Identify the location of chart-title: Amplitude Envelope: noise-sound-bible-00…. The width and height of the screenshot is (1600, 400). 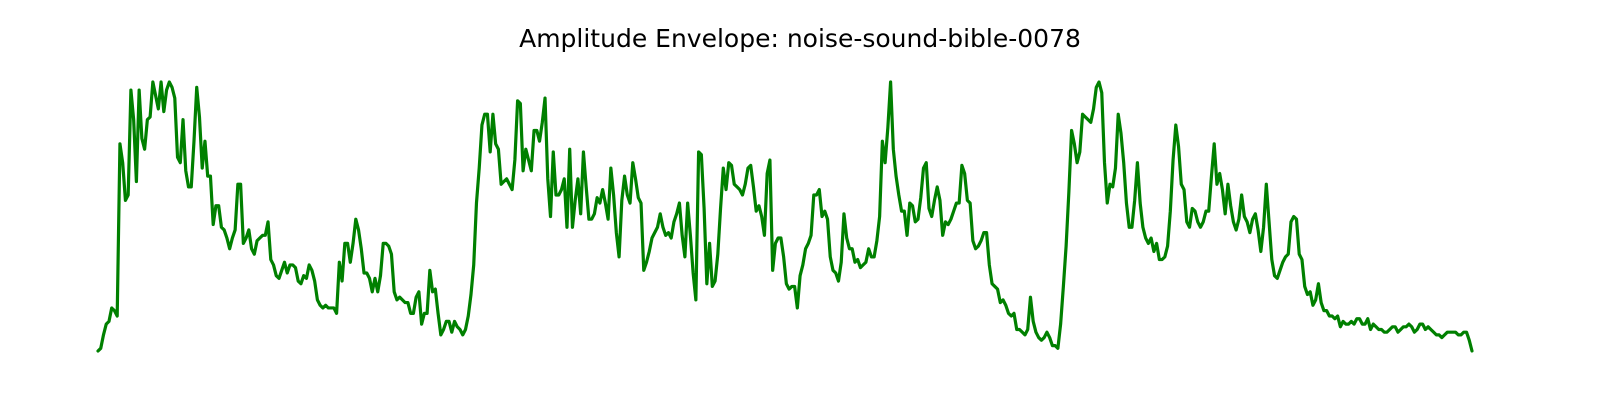
(800, 38).